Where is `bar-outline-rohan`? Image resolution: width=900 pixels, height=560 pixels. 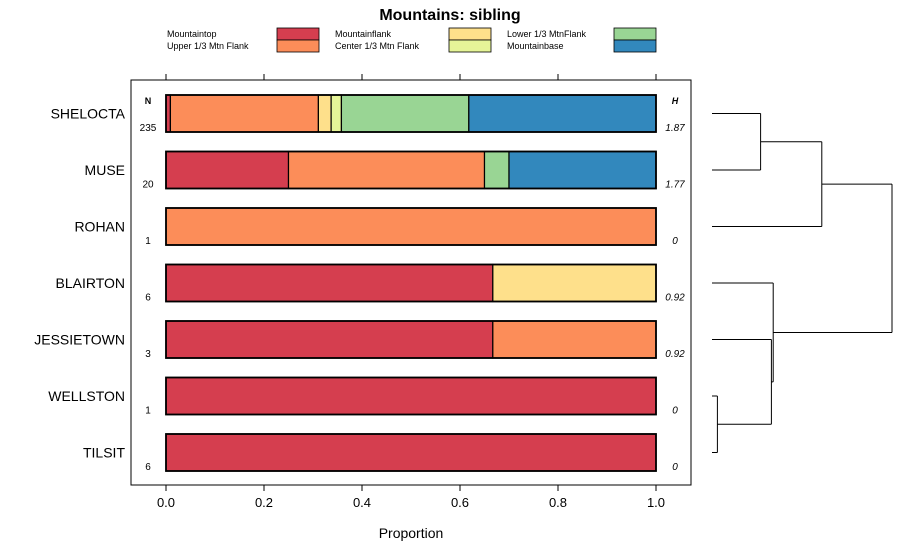
bar-outline-rohan is located at coordinates (411, 226).